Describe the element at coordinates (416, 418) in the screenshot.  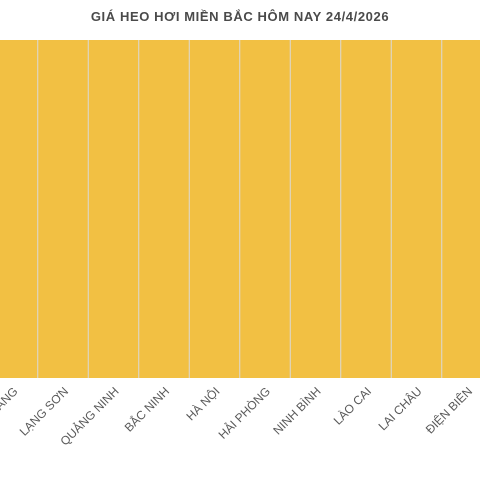
I see `data-label: 63.000` at that location.